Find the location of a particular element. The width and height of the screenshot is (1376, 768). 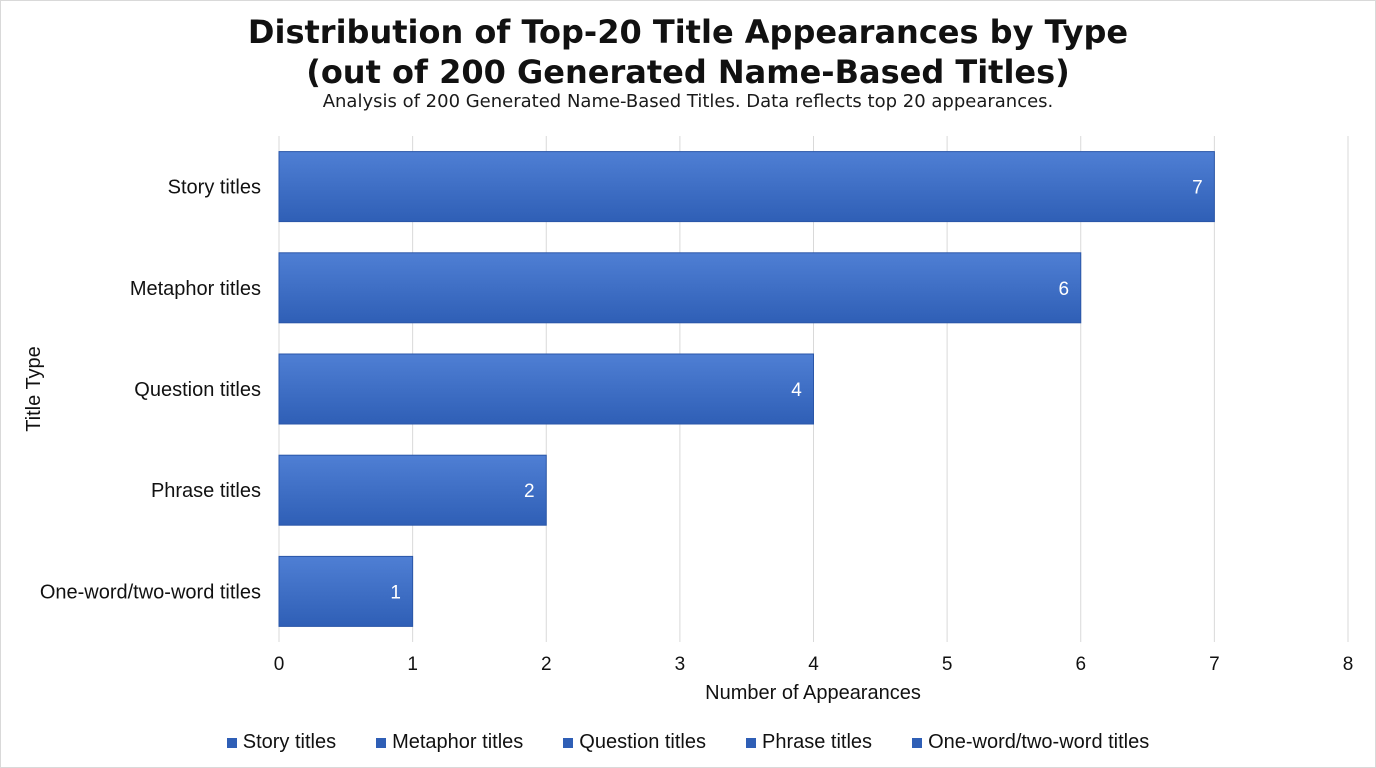

x-tick-label: 6 is located at coordinates (1080, 664).